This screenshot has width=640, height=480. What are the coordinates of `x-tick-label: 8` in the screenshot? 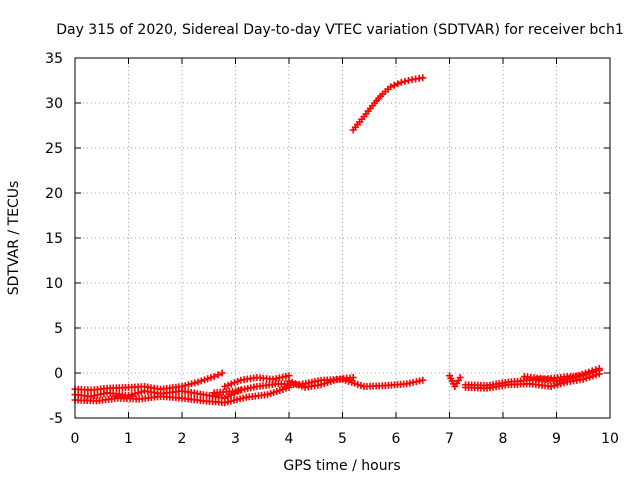 It's located at (503, 439).